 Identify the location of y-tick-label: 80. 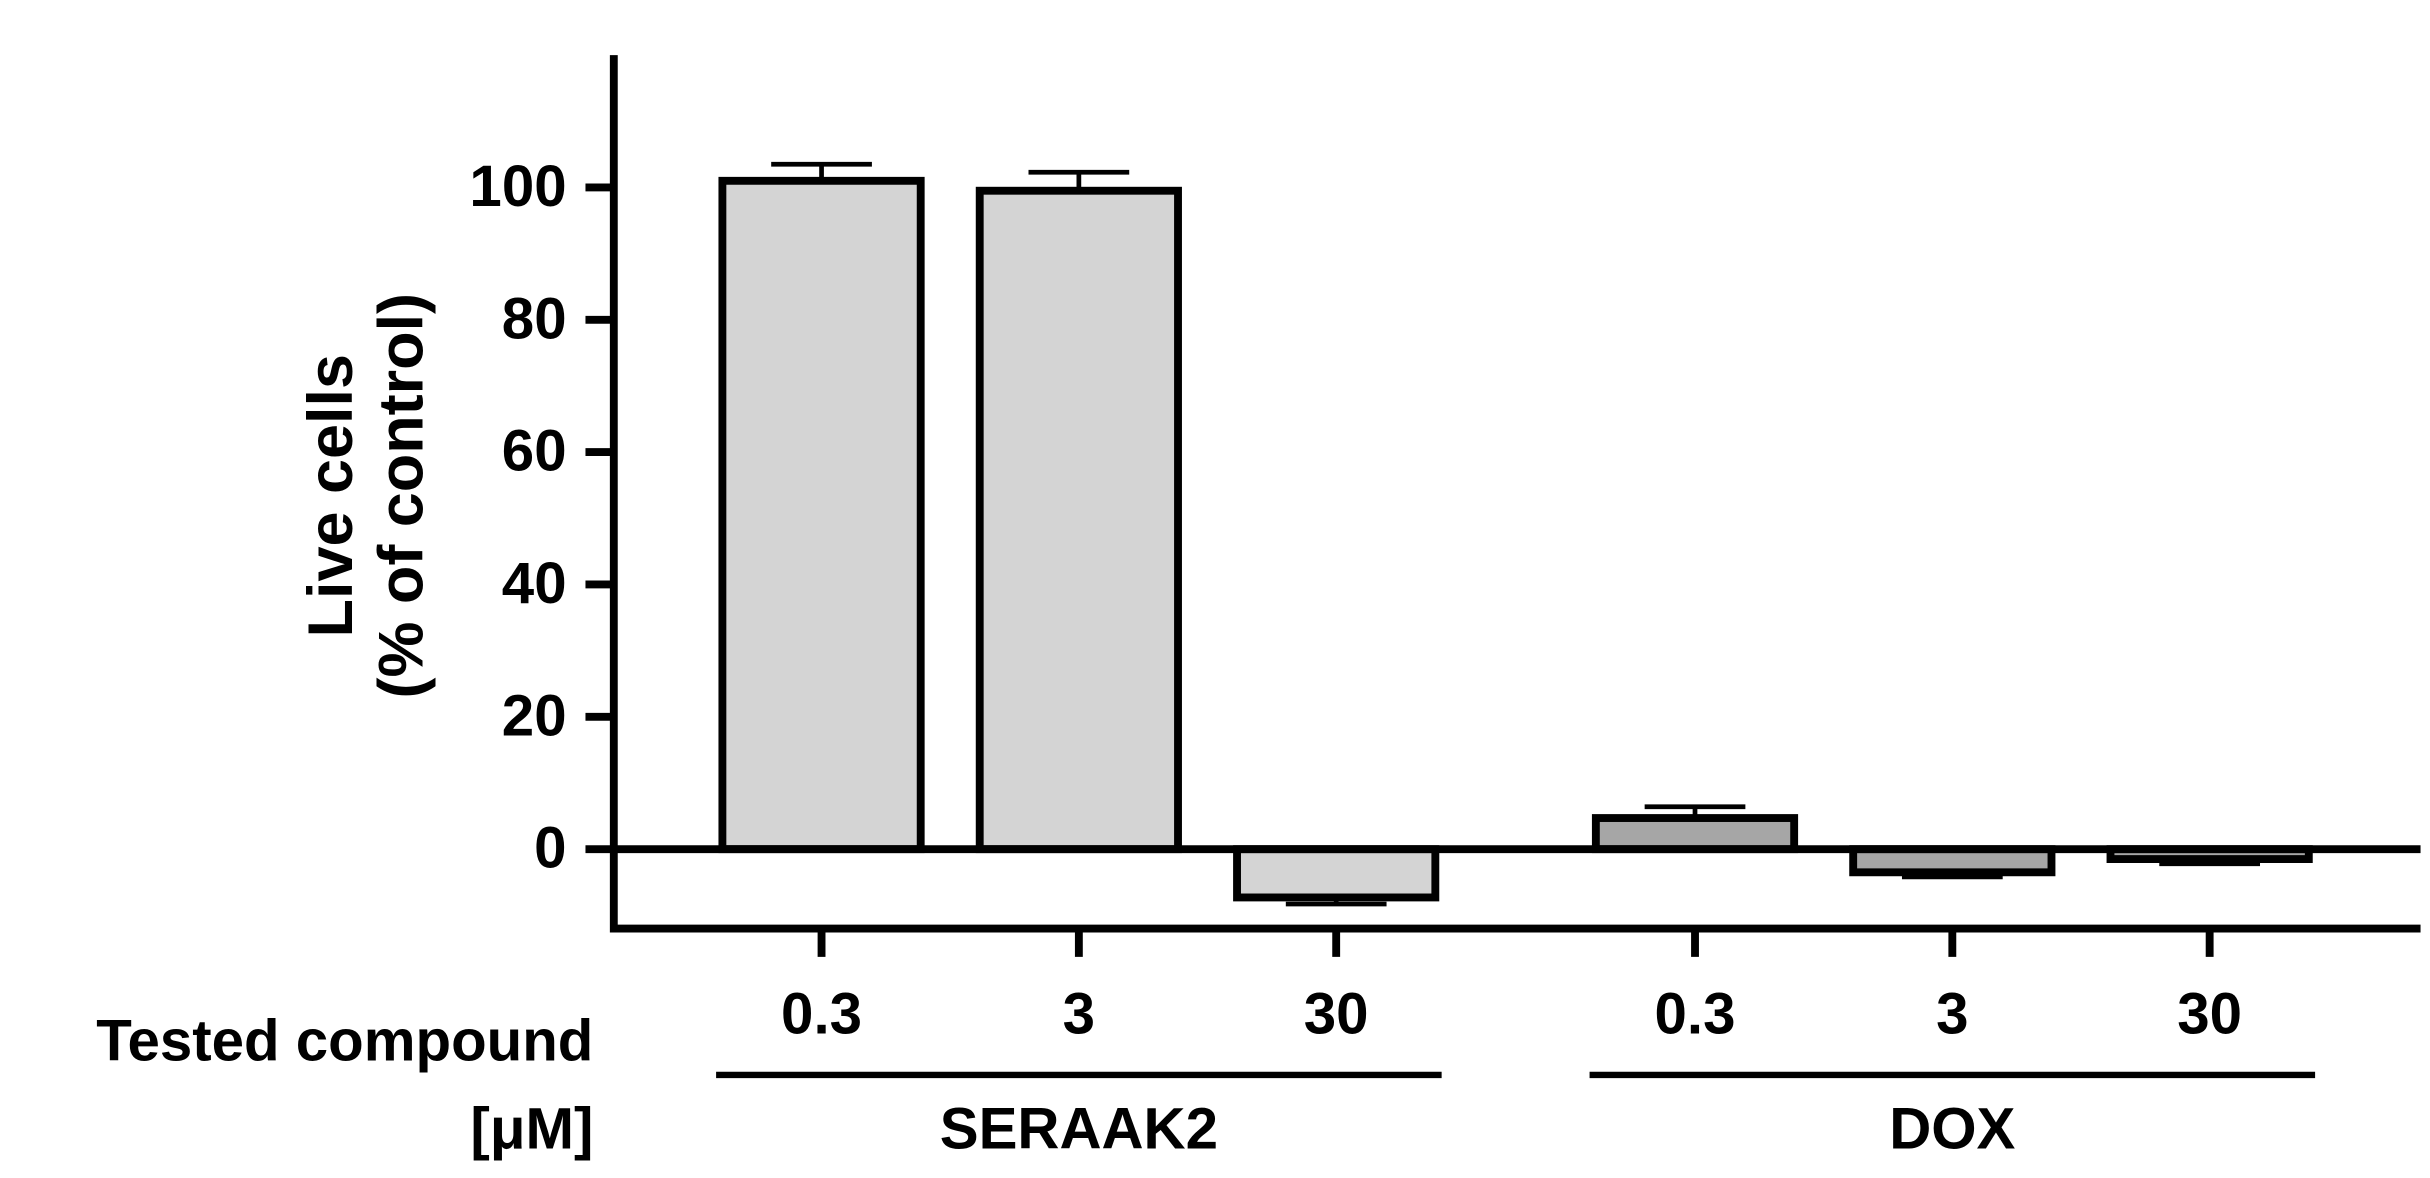
(534, 318).